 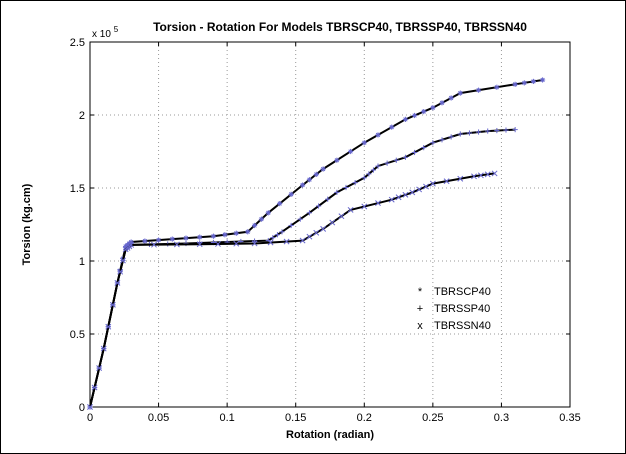 What do you see at coordinates (82, 408) in the screenshot?
I see `y-tick-label: 0` at bounding box center [82, 408].